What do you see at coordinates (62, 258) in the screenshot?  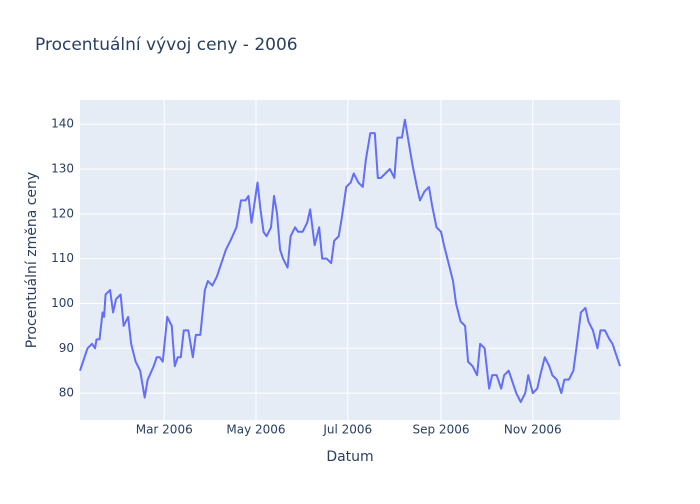 I see `y-tick-label: 110` at bounding box center [62, 258].